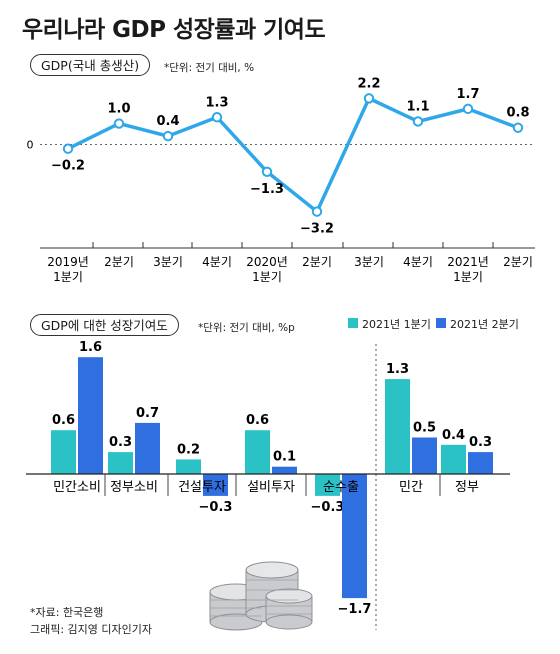  Describe the element at coordinates (77, 487) in the screenshot. I see `category-label: 민간소비` at that location.